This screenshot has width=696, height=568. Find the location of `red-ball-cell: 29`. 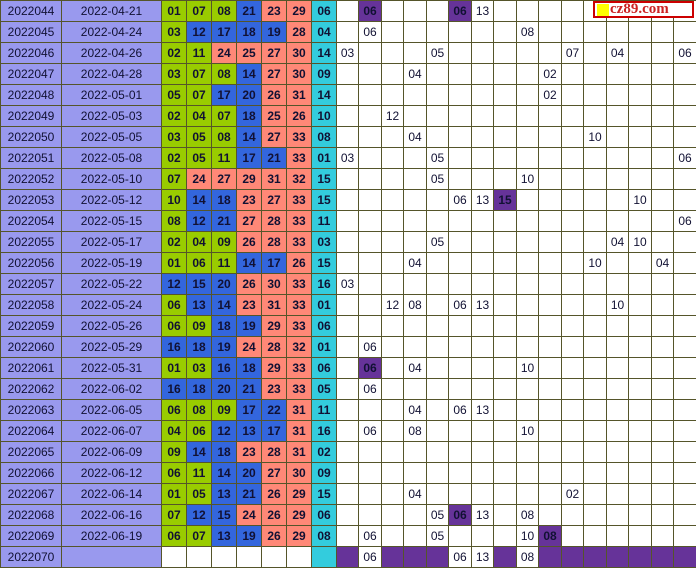

red-ball-cell: 29 is located at coordinates (274, 326).